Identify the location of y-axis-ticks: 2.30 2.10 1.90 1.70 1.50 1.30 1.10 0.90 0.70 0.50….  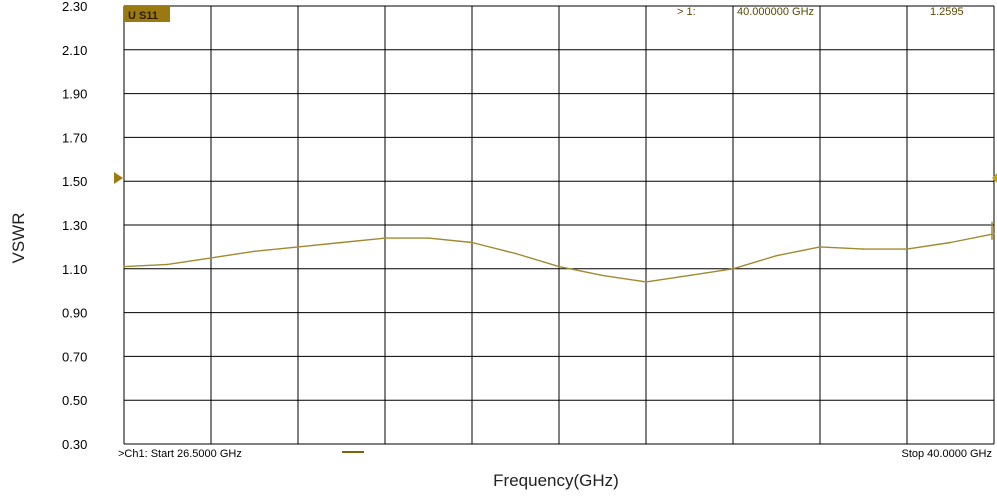
(74, 226).